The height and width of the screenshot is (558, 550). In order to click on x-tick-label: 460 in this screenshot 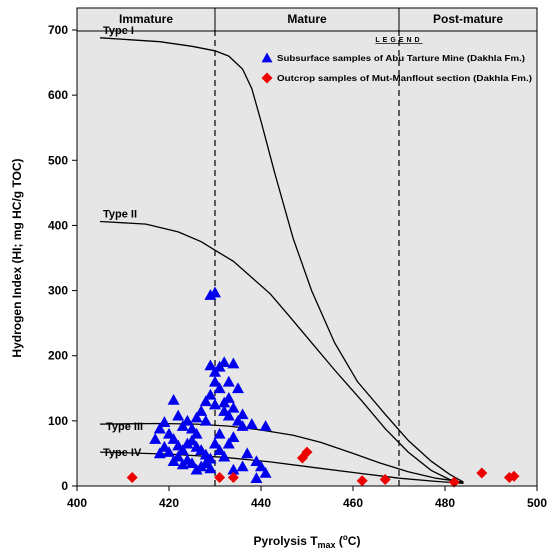, I will do `click(353, 503)`.